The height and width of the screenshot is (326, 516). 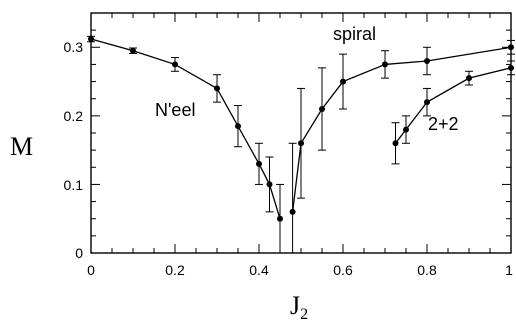 What do you see at coordinates (74, 47) in the screenshot?
I see `y-tick-label: 0.3` at bounding box center [74, 47].